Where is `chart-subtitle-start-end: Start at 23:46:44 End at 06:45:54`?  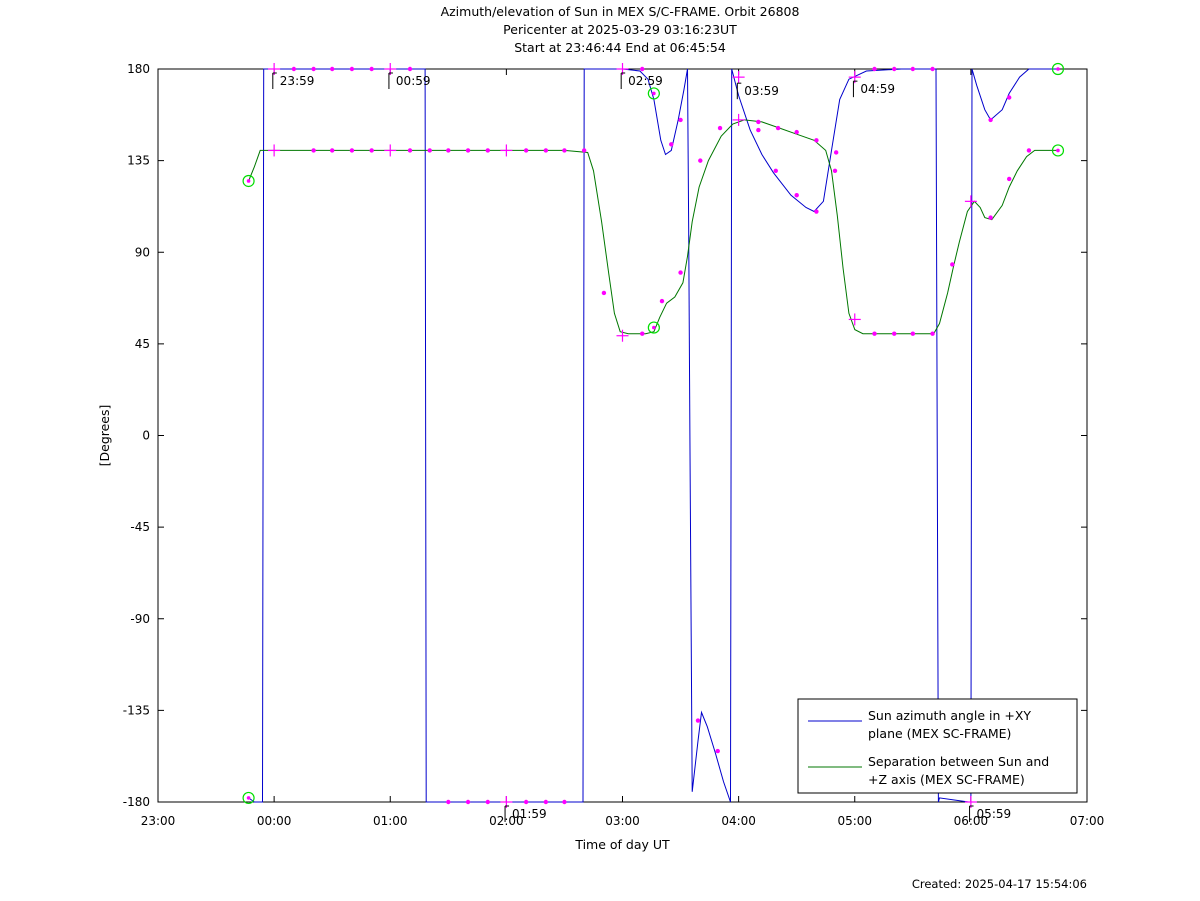
chart-subtitle-start-end: Start at 23:46:44 End at 06:45:54 is located at coordinates (620, 47).